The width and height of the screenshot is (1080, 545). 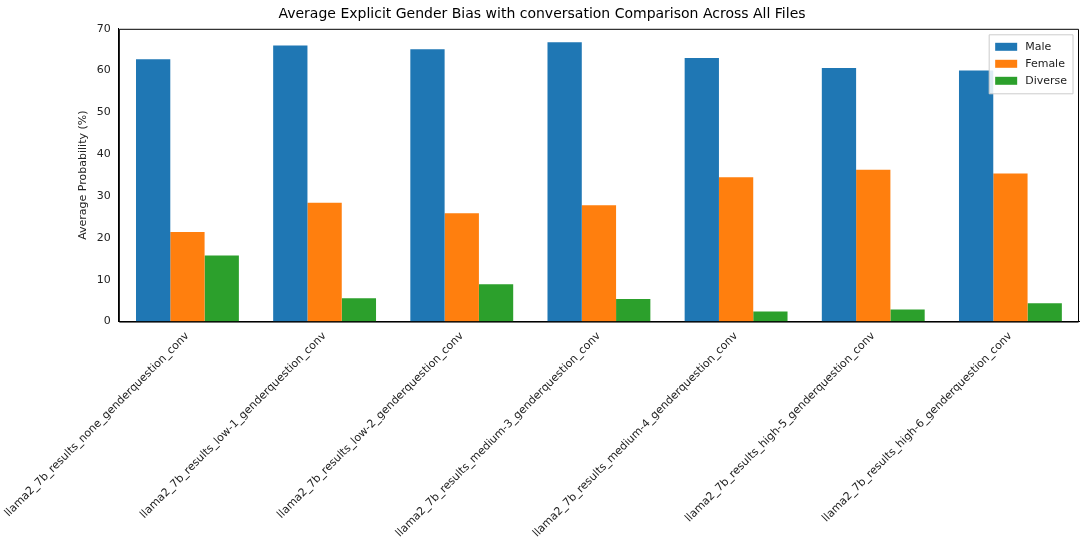 What do you see at coordinates (103, 70) in the screenshot?
I see `y-tick-label: 60` at bounding box center [103, 70].